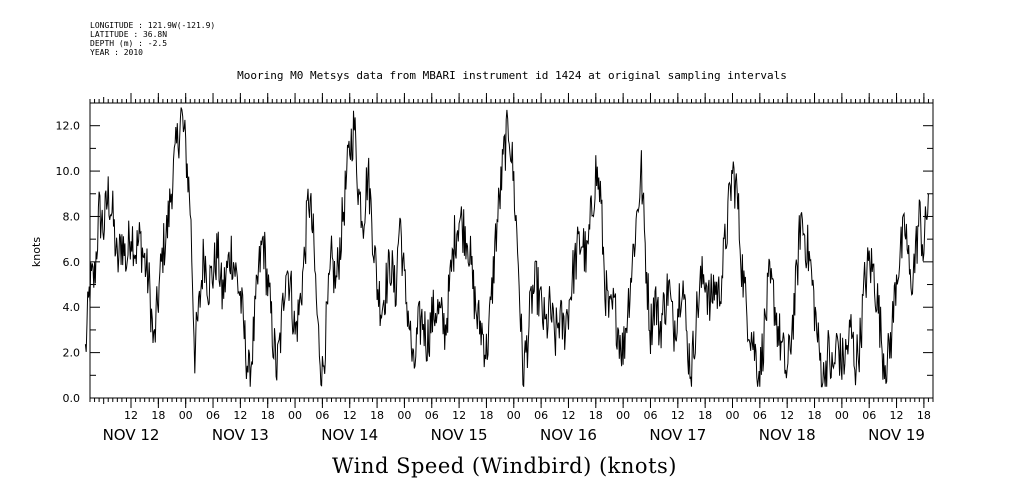  Describe the element at coordinates (349, 435) in the screenshot. I see `day-label: NOV 14` at that location.